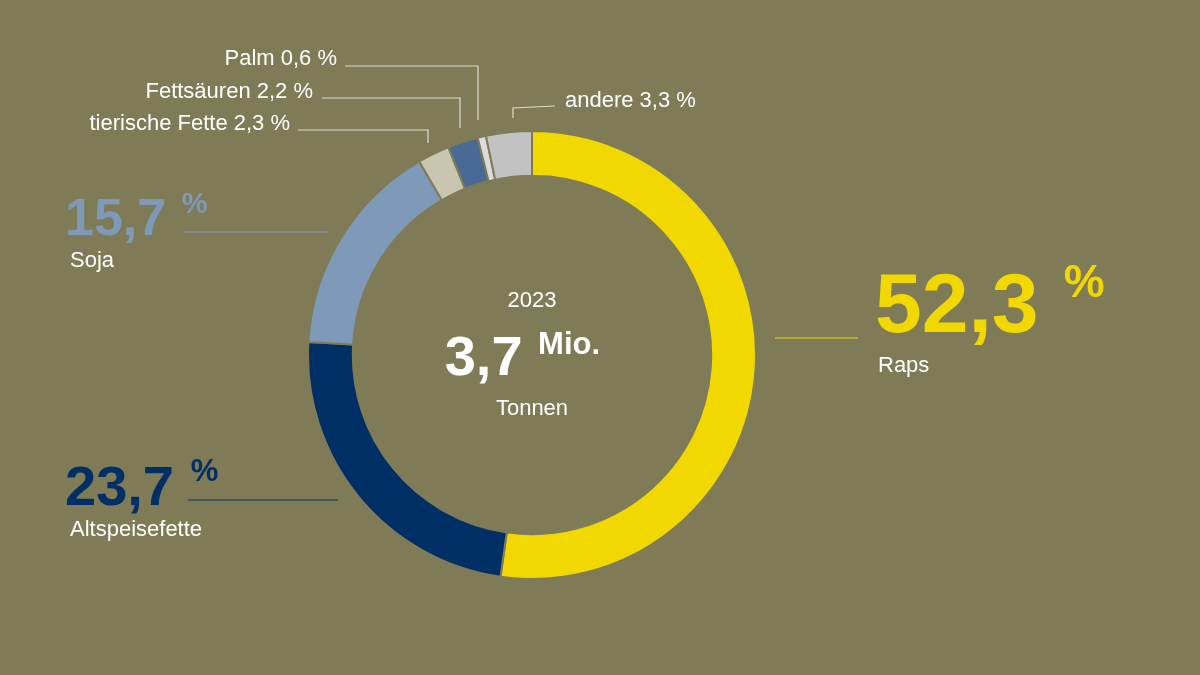 The height and width of the screenshot is (675, 1200). What do you see at coordinates (142, 485) in the screenshot?
I see `data-label: 23,7 %` at bounding box center [142, 485].